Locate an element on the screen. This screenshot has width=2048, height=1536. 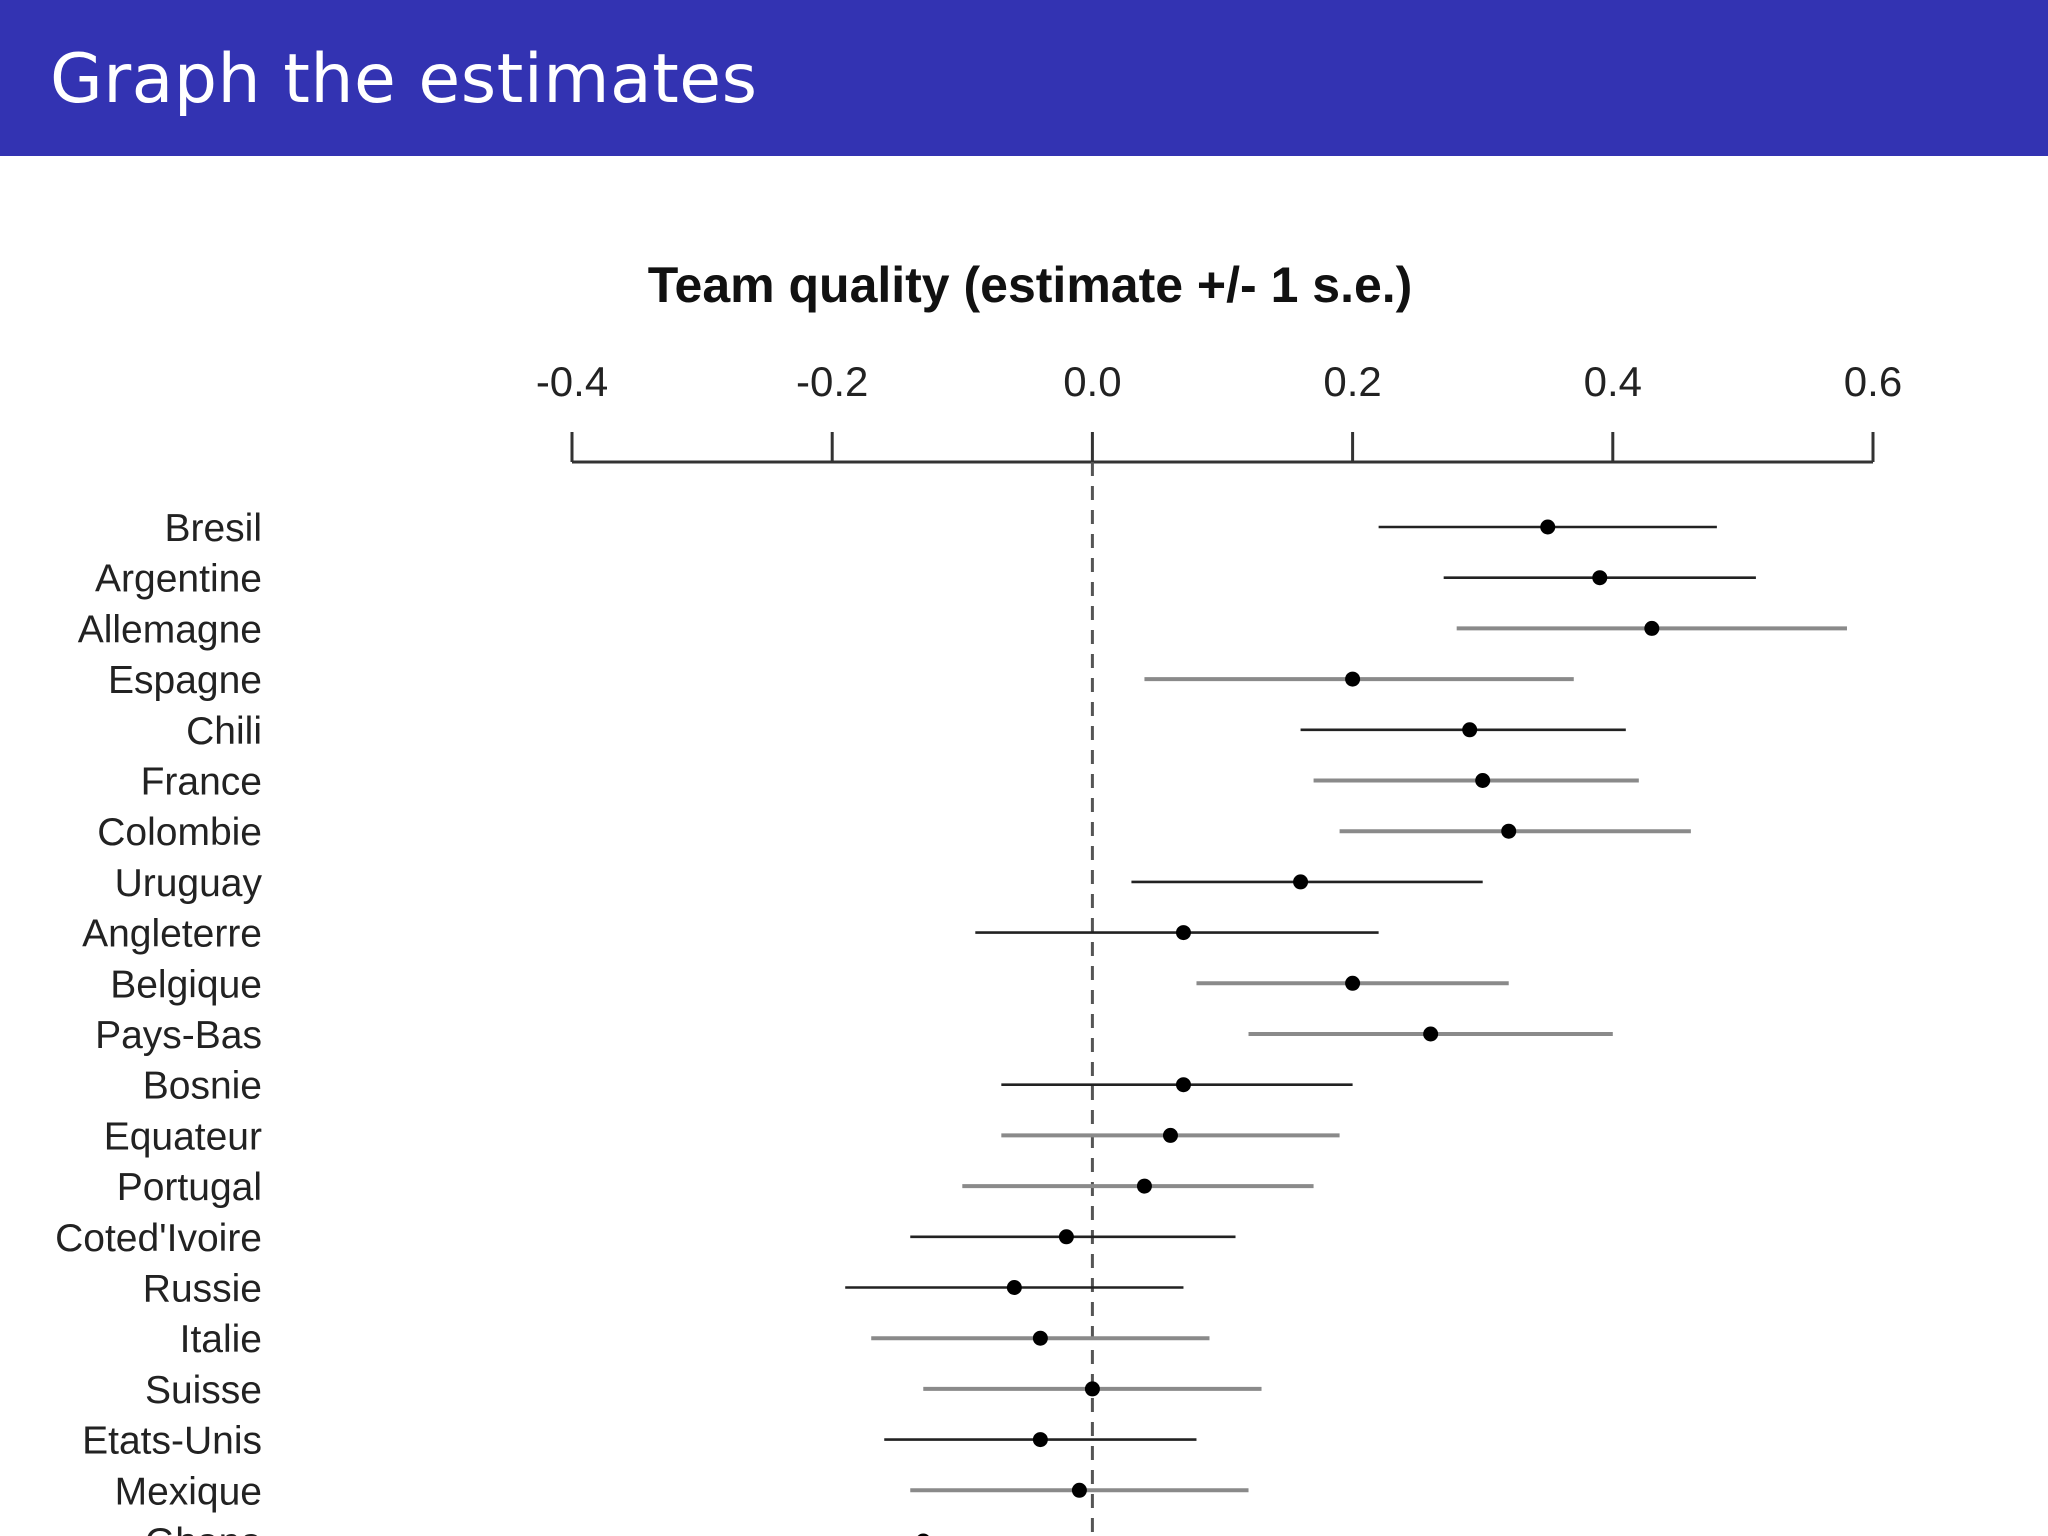
team-label: Italie is located at coordinates (221, 1339).